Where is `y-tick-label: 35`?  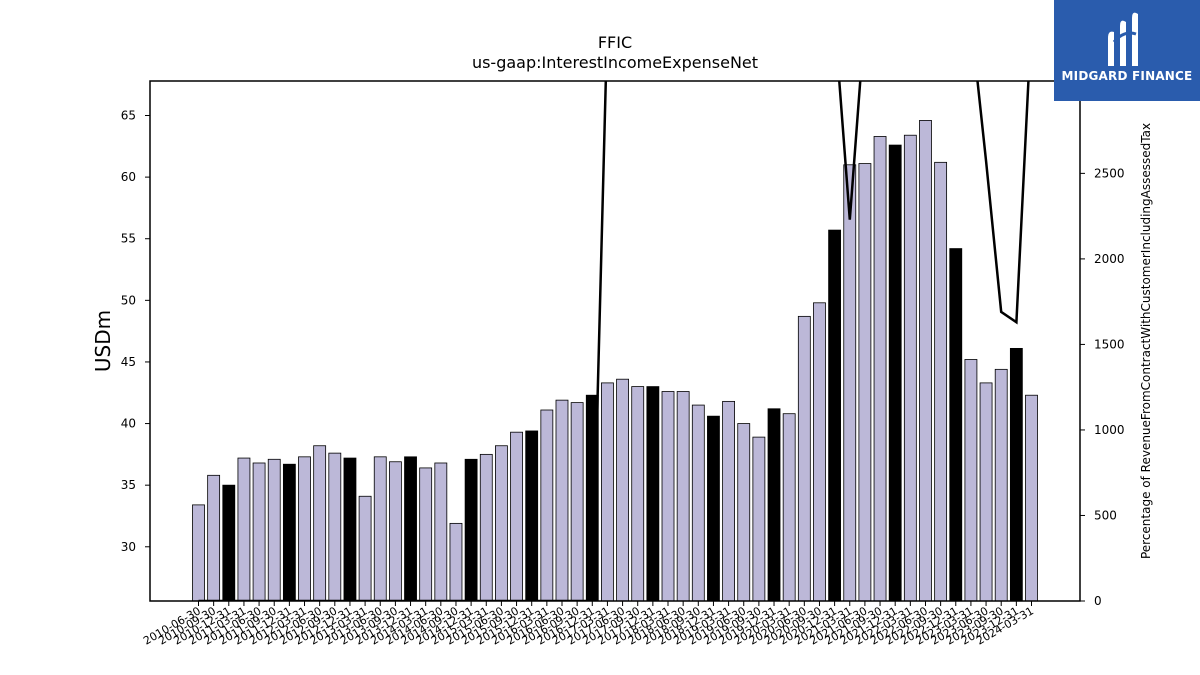
y-tick-label: 35 is located at coordinates (128, 485).